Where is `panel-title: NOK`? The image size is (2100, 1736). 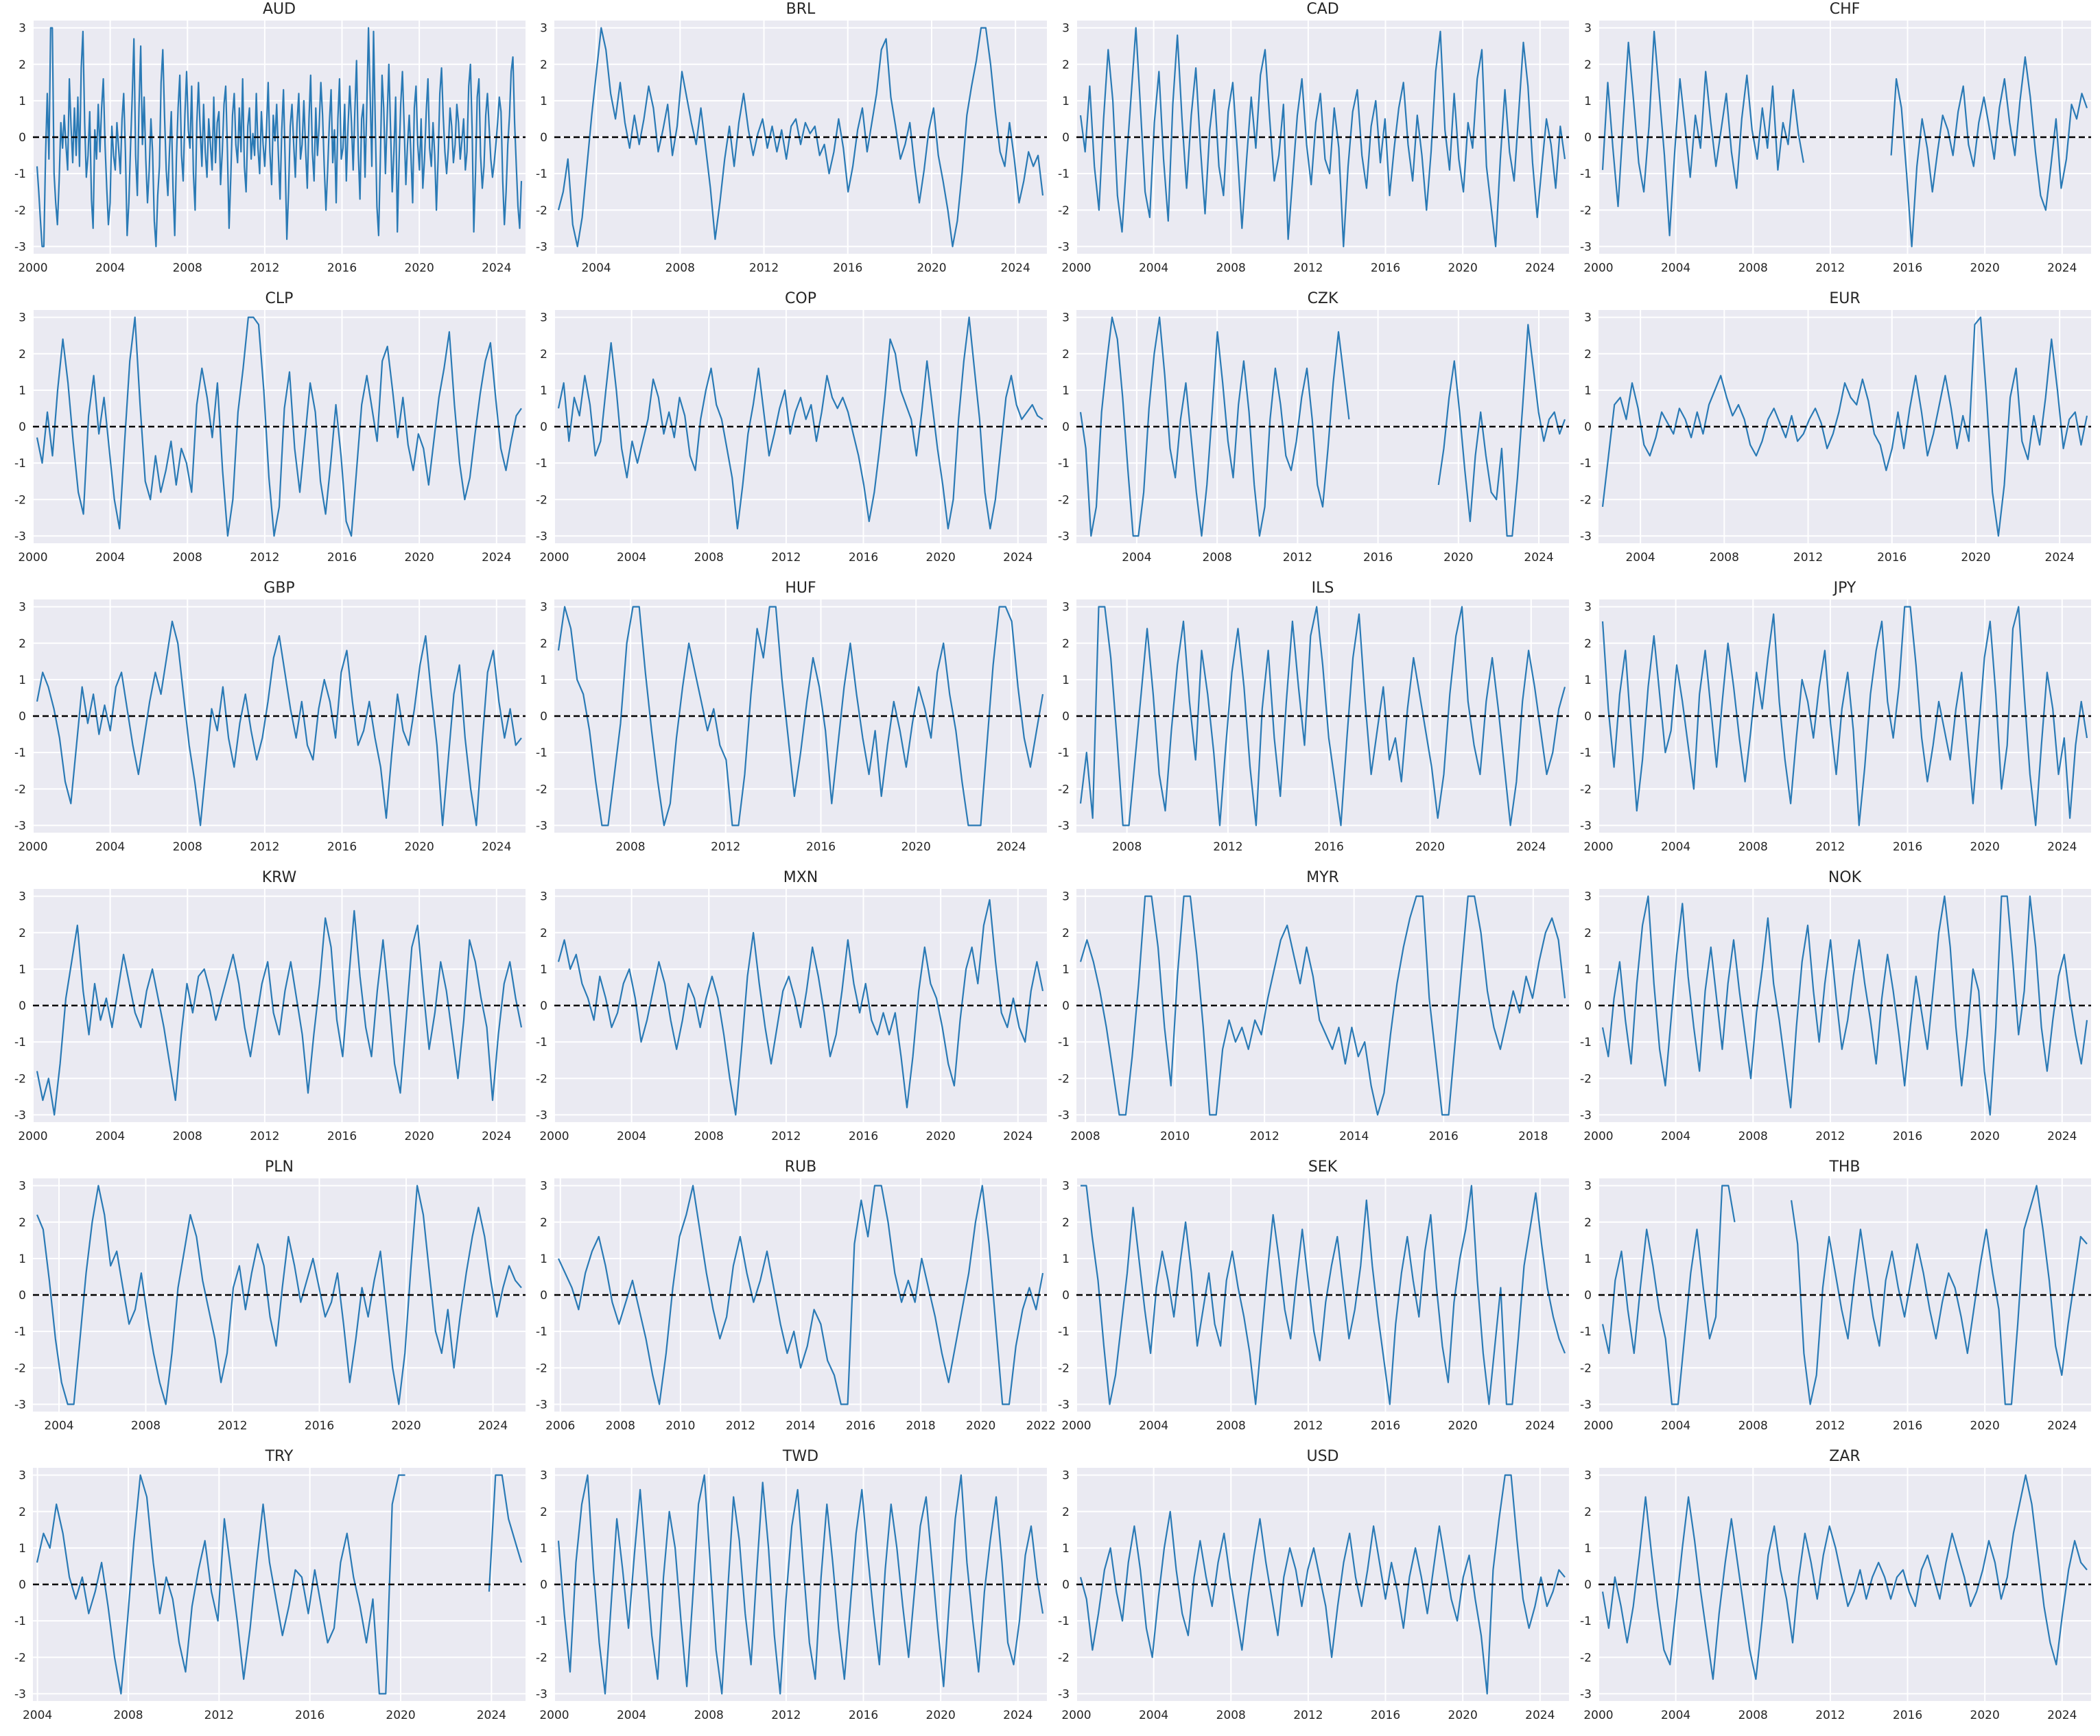
panel-title: NOK is located at coordinates (1845, 878).